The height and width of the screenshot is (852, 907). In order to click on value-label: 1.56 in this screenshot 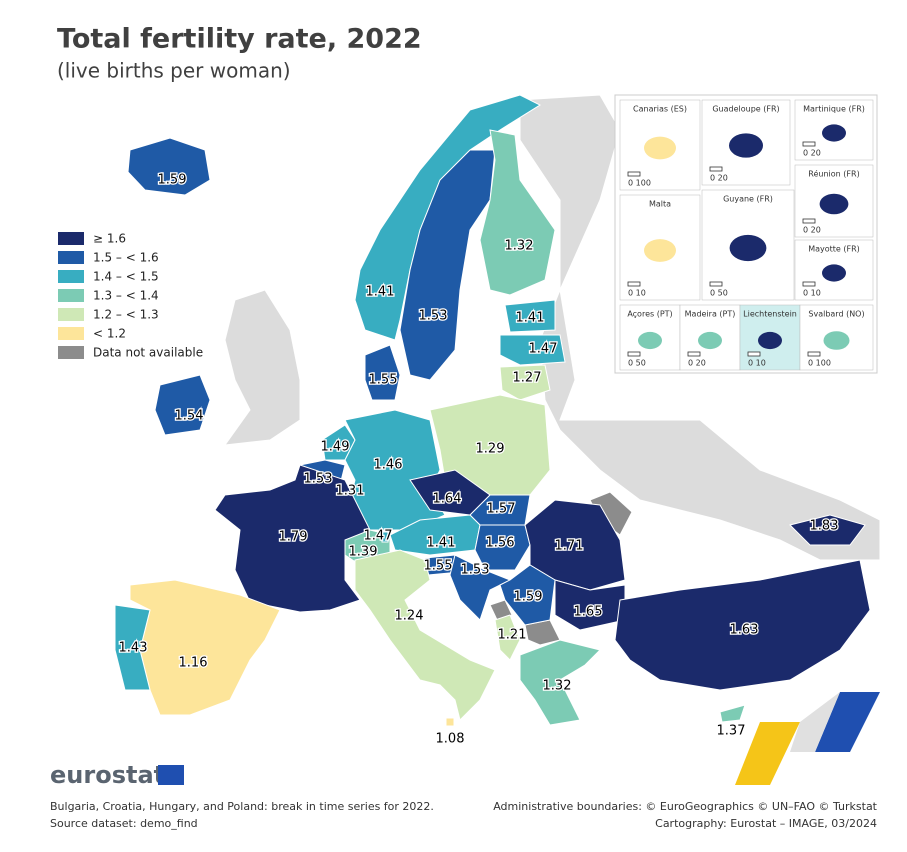, I will do `click(500, 543)`.